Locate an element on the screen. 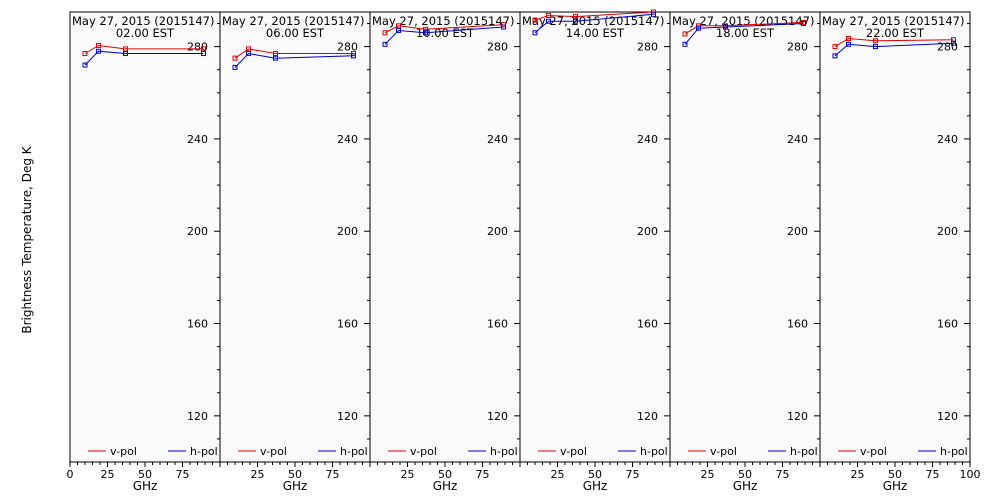  x-tick-label: 0 is located at coordinates (70, 474).